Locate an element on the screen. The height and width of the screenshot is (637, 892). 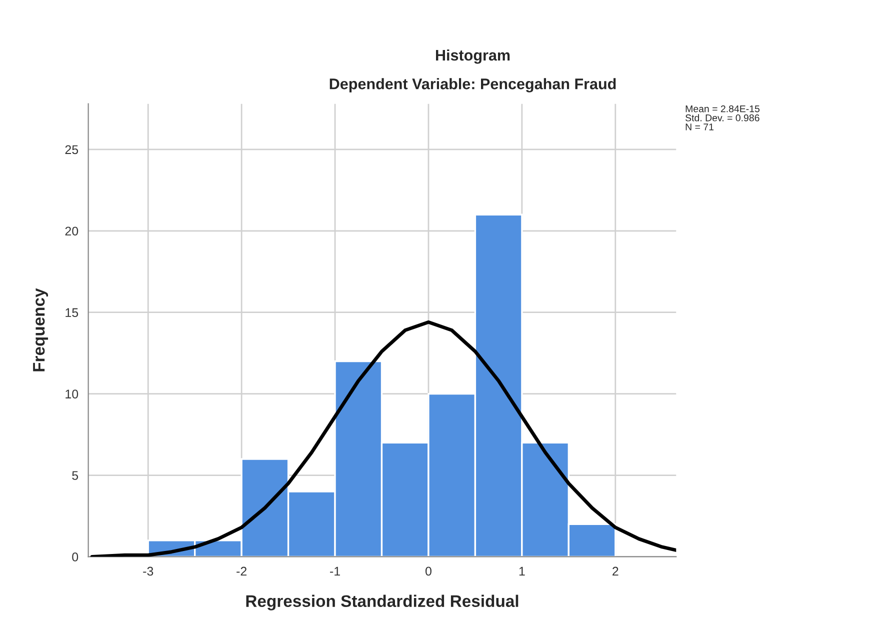
x-tick-label: 1 is located at coordinates (522, 571).